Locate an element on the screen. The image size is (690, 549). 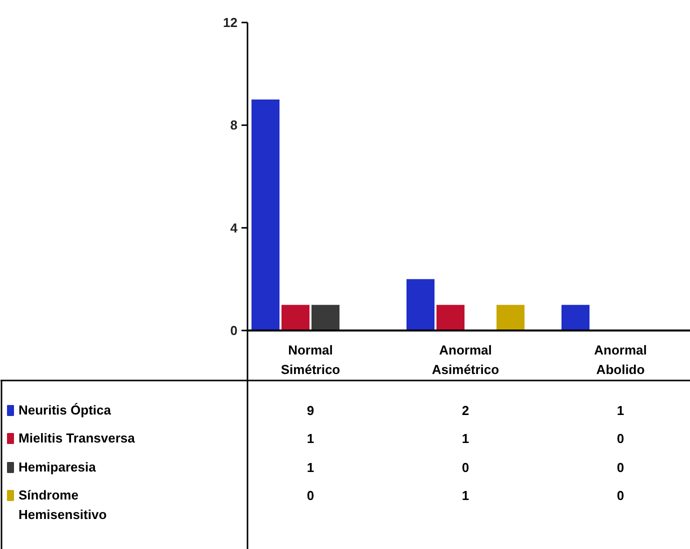
y-tick-label: 0 is located at coordinates (234, 330).